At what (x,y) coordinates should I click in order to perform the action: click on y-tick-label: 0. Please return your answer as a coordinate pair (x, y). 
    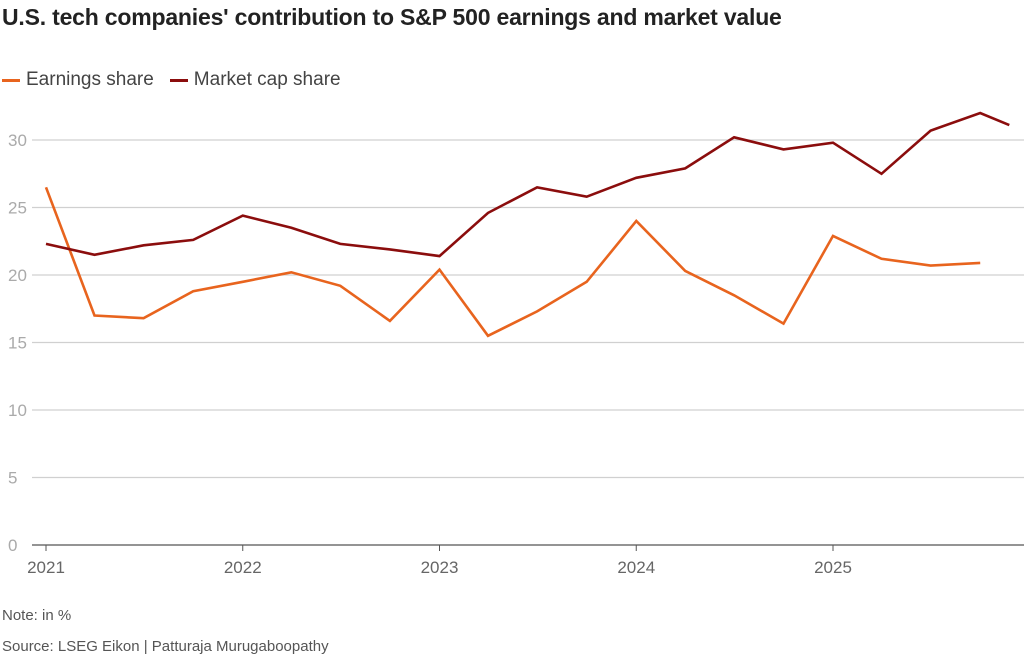
    Looking at the image, I should click on (12, 545).